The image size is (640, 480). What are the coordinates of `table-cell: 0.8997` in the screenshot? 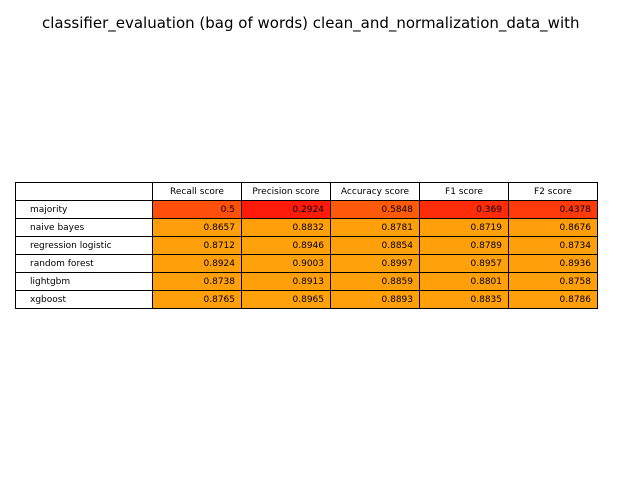 It's located at (375, 263).